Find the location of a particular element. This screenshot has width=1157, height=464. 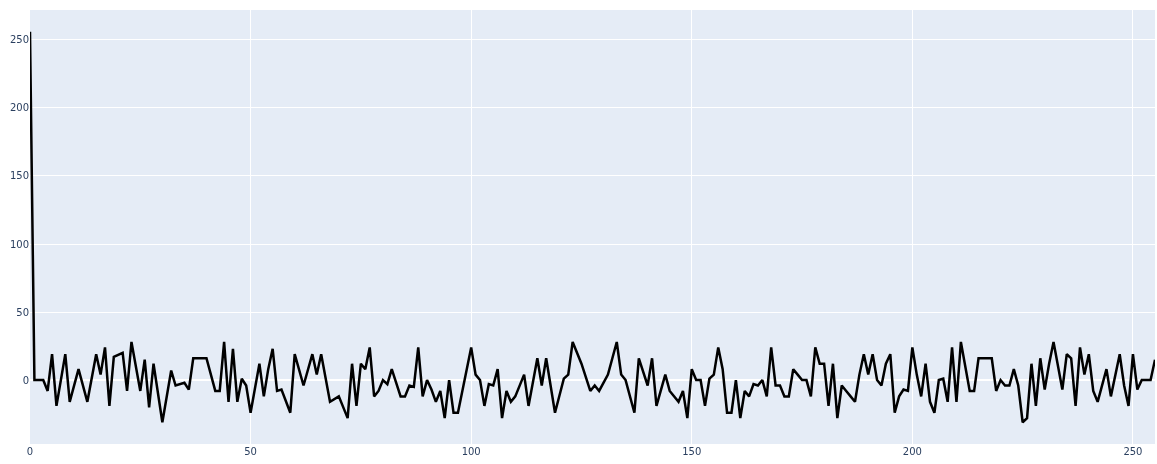

x-tick-label: 200 is located at coordinates (912, 451).